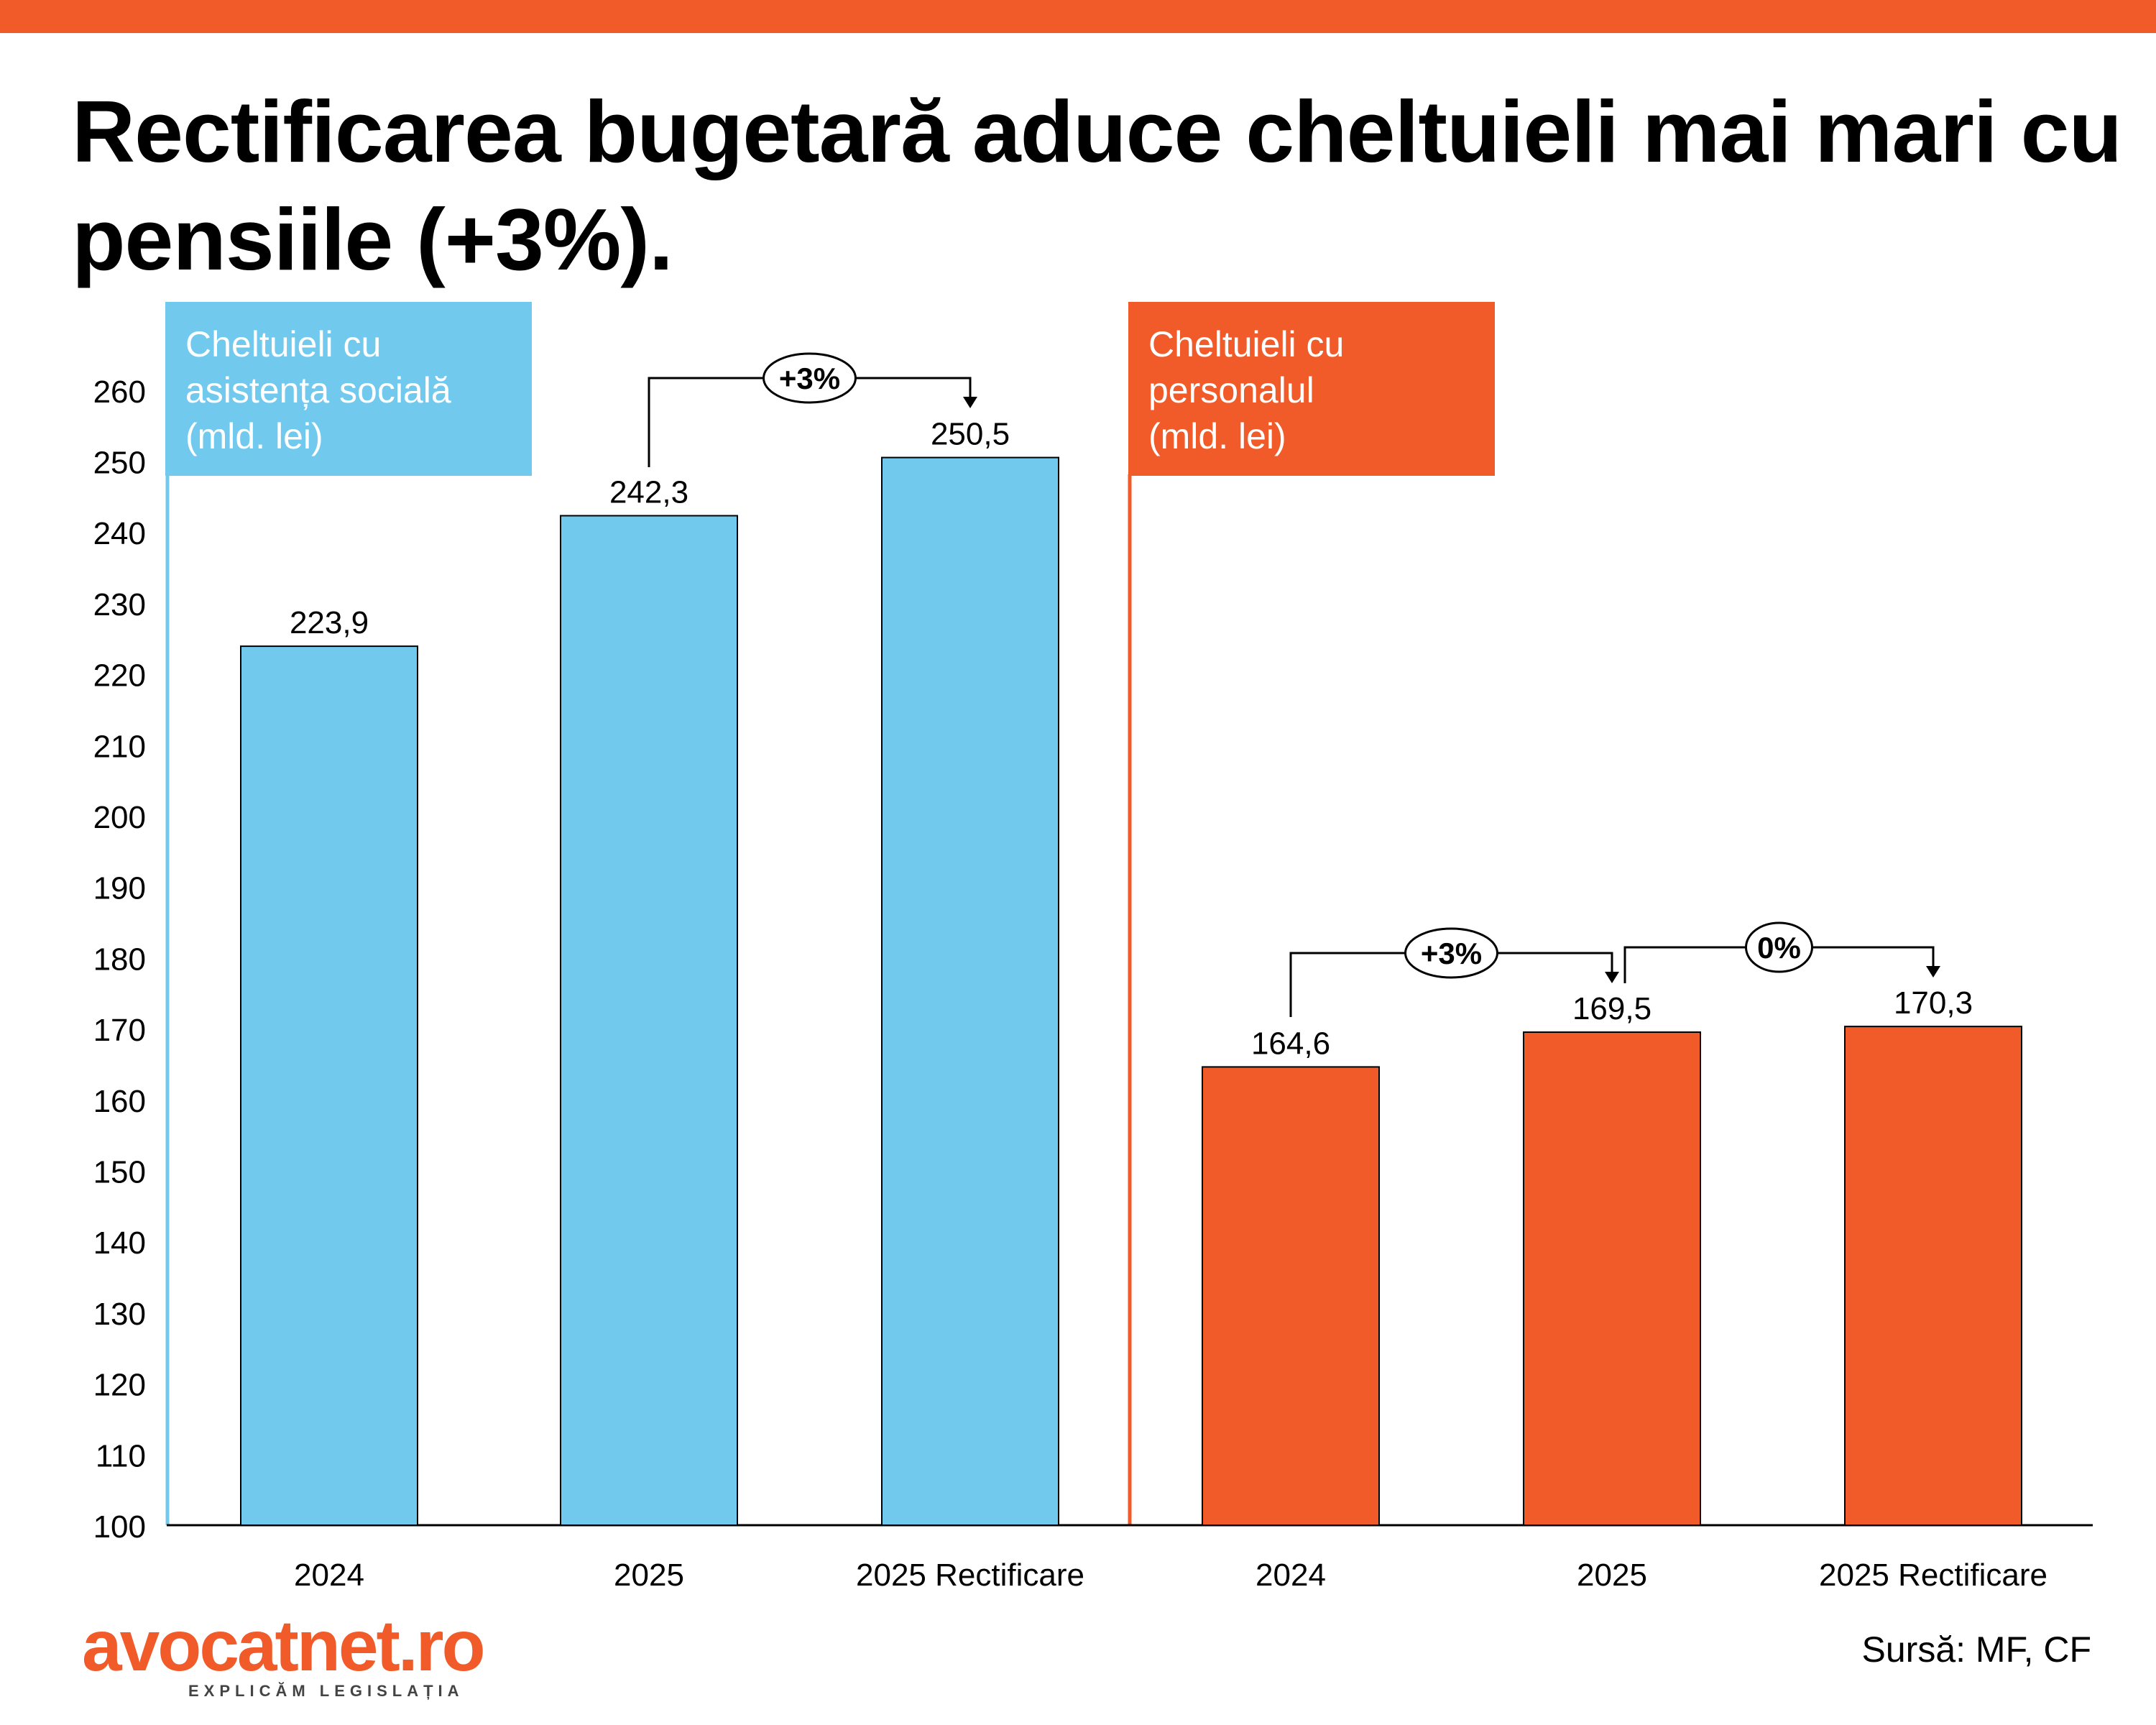 The height and width of the screenshot is (1725, 2156). What do you see at coordinates (1933, 1003) in the screenshot?
I see `bar-value-label: 170,3` at bounding box center [1933, 1003].